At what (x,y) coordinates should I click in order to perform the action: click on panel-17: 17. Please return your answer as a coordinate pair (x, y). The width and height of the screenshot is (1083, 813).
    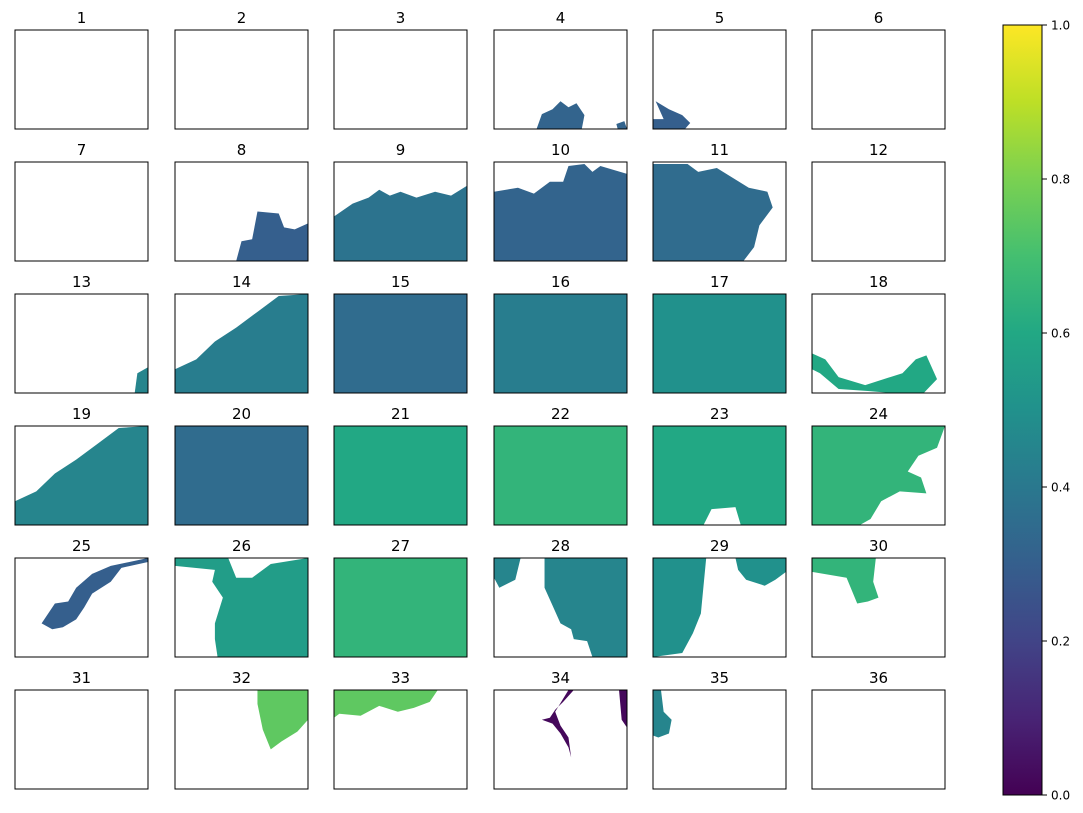
    Looking at the image, I should click on (719, 333).